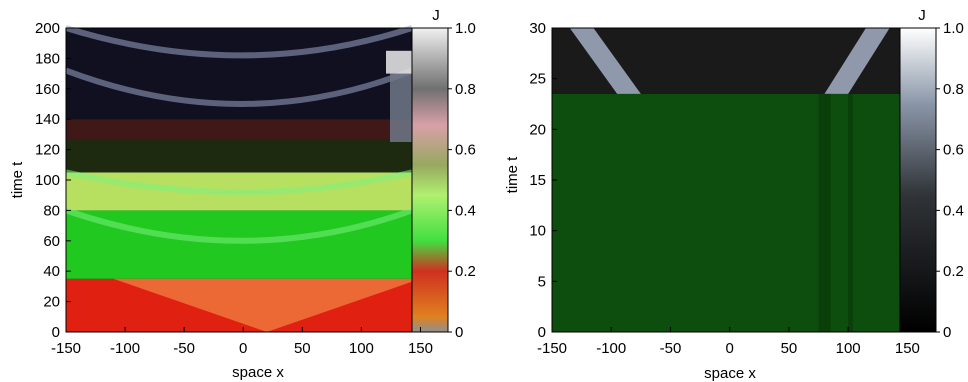 The image size is (968, 382). Describe the element at coordinates (542, 281) in the screenshot. I see `y-tick-label: 5` at that location.